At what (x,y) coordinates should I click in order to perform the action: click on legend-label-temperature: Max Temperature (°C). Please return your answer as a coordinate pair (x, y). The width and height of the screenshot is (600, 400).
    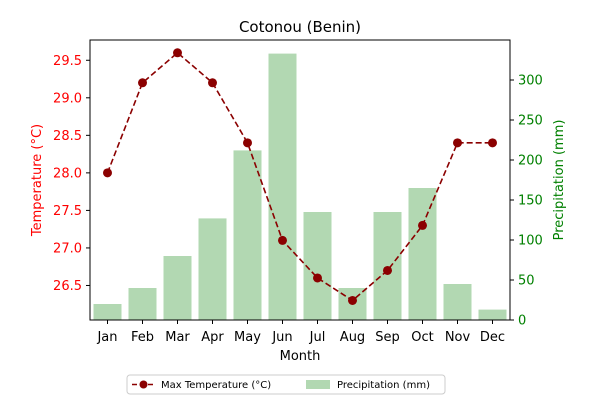
    Looking at the image, I should click on (216, 385).